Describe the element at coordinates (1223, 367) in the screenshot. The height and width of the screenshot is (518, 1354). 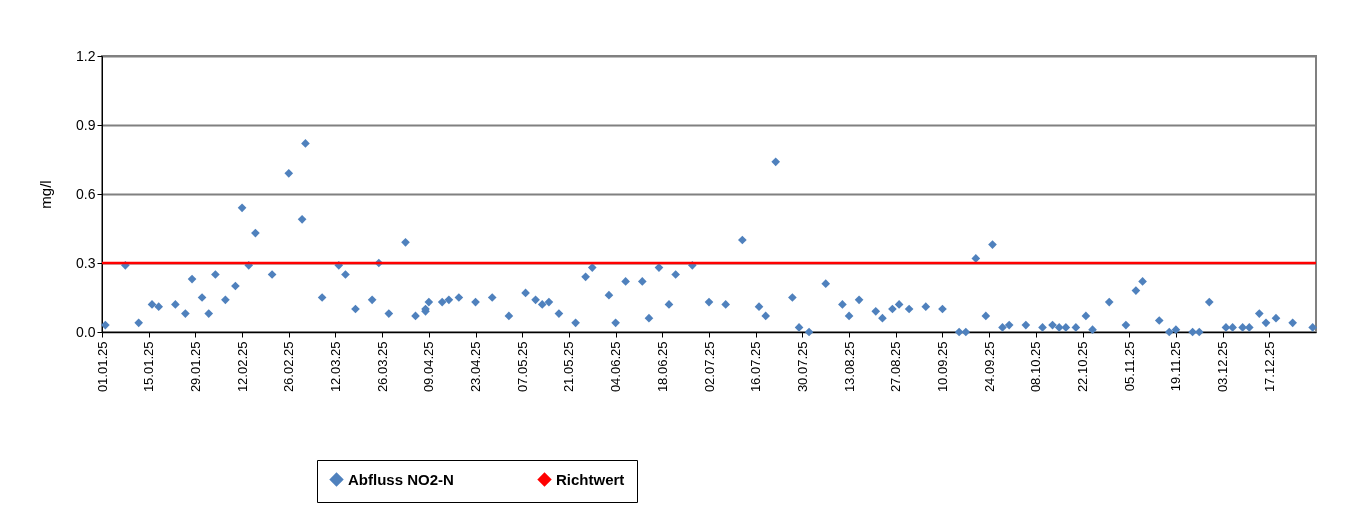
I see `x-tick-label: 03.12.25` at that location.